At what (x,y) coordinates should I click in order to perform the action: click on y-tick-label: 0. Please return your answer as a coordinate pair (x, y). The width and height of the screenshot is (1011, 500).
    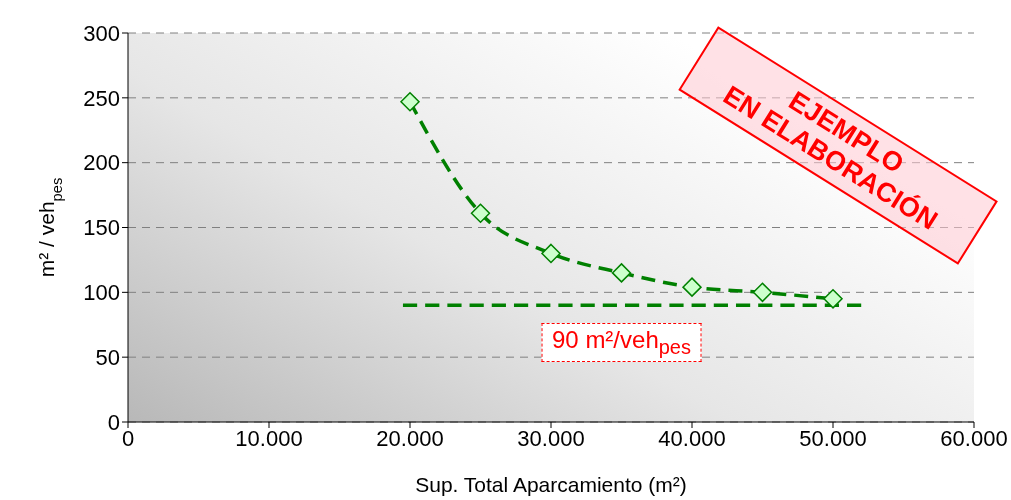
    Looking at the image, I should click on (113, 422).